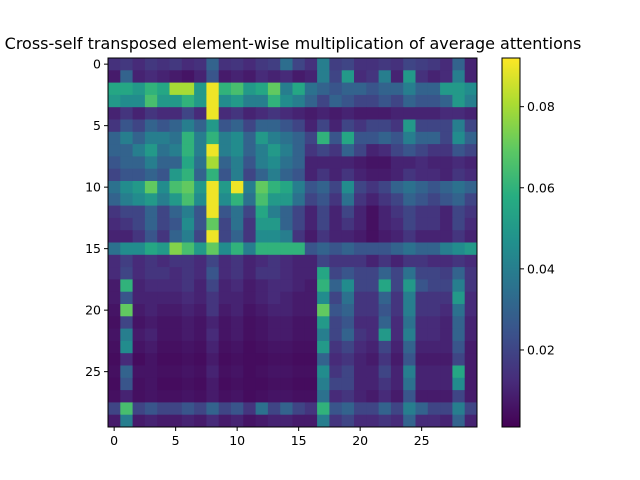 The image size is (640, 480). What do you see at coordinates (541, 268) in the screenshot?
I see `colorbar-tick-label: 0.04` at bounding box center [541, 268].